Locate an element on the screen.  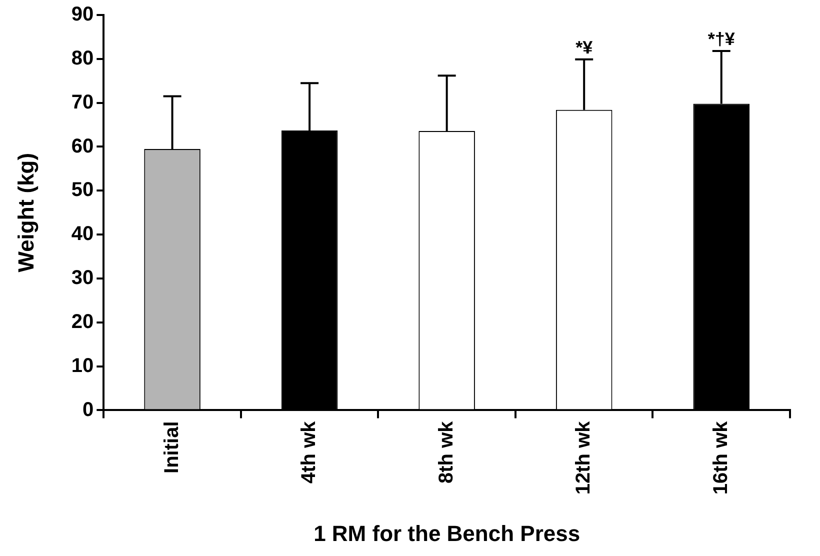
annotation: *¥ is located at coordinates (584, 47).